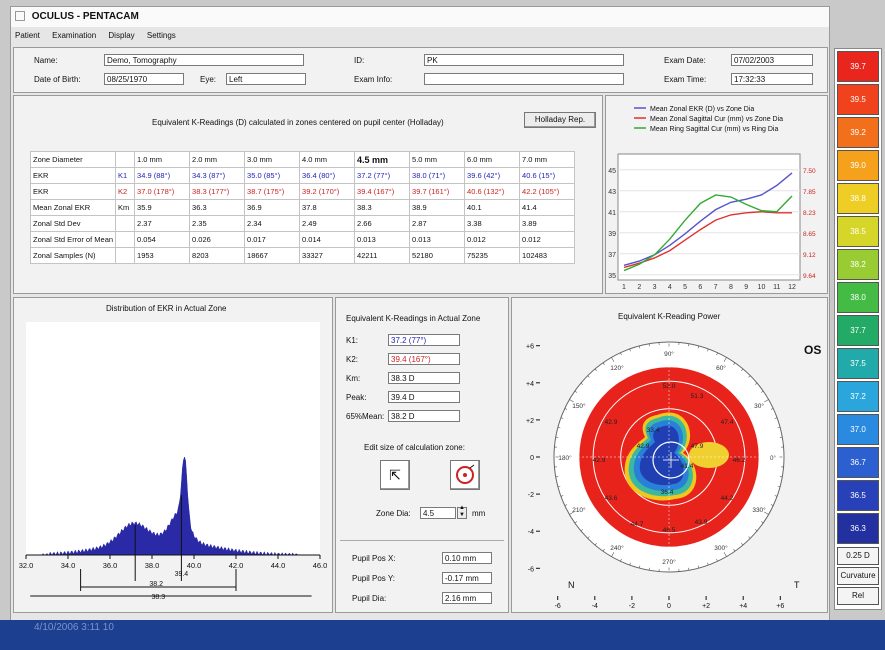  I want to click on map-value-label: 46.2, so click(739, 460).